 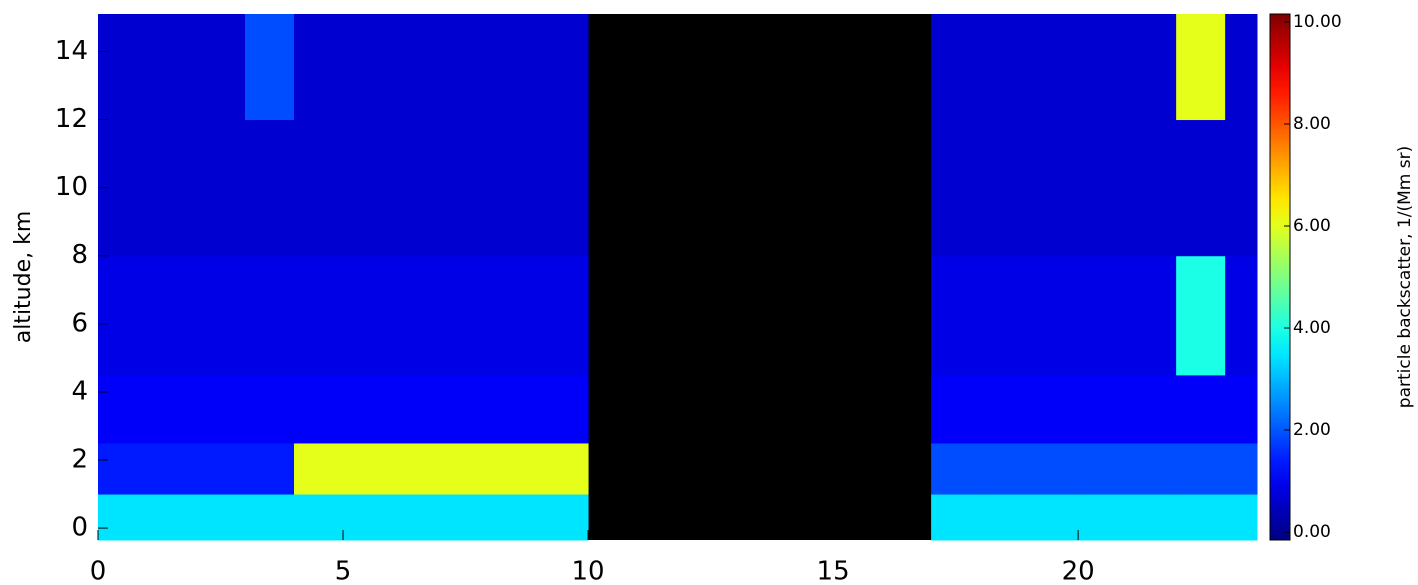 What do you see at coordinates (79, 391) in the screenshot?
I see `y-tick-label: 4` at bounding box center [79, 391].